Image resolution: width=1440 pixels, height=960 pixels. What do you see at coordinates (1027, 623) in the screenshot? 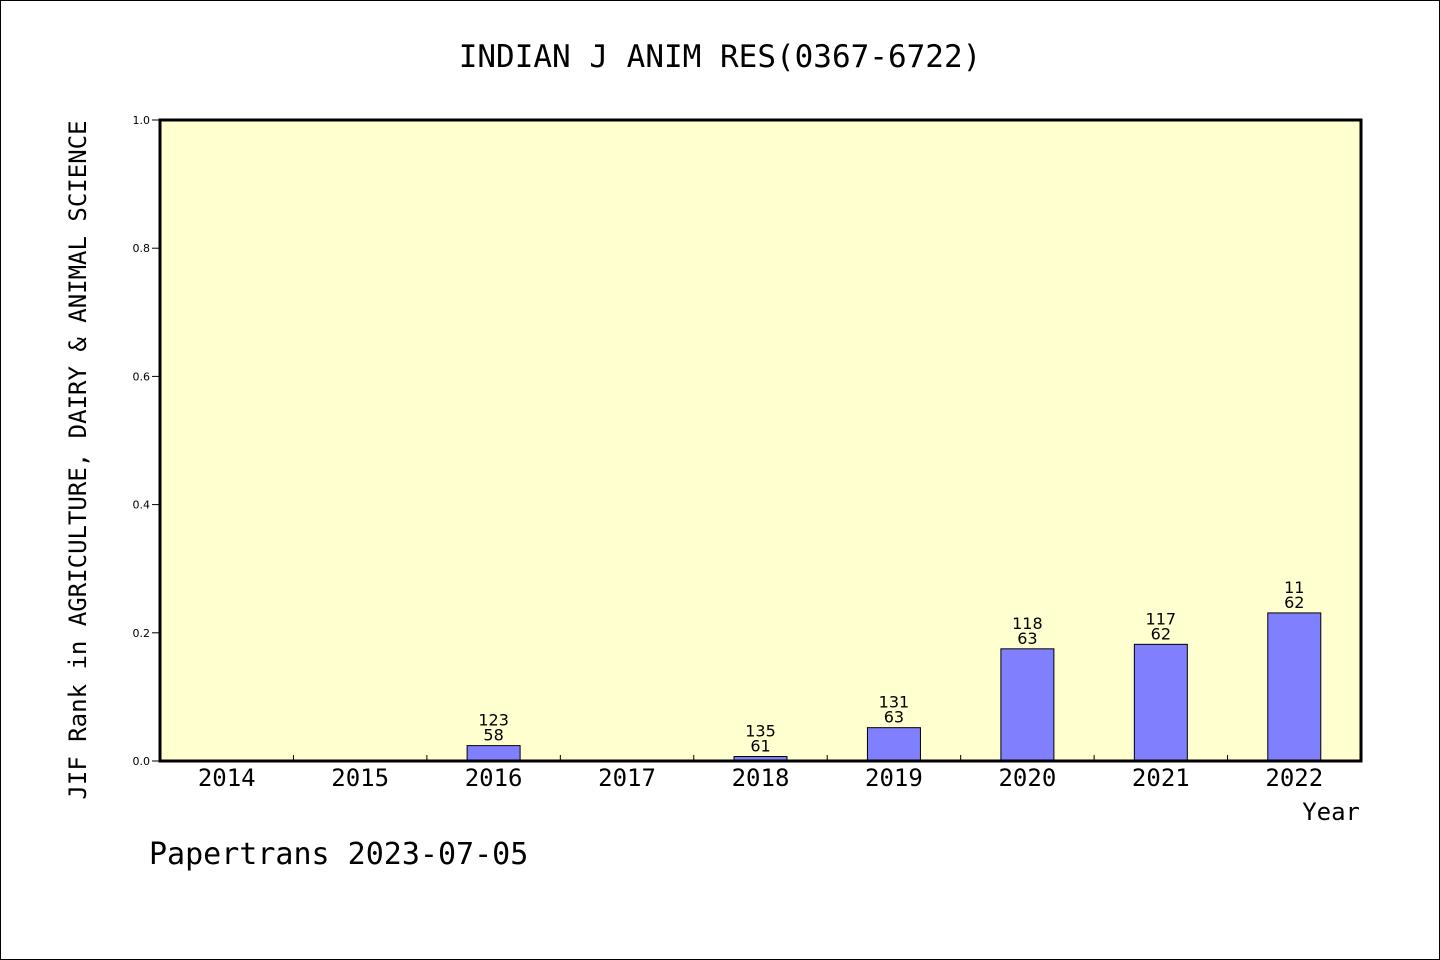
I see `bar-label-total: 118` at bounding box center [1027, 623].